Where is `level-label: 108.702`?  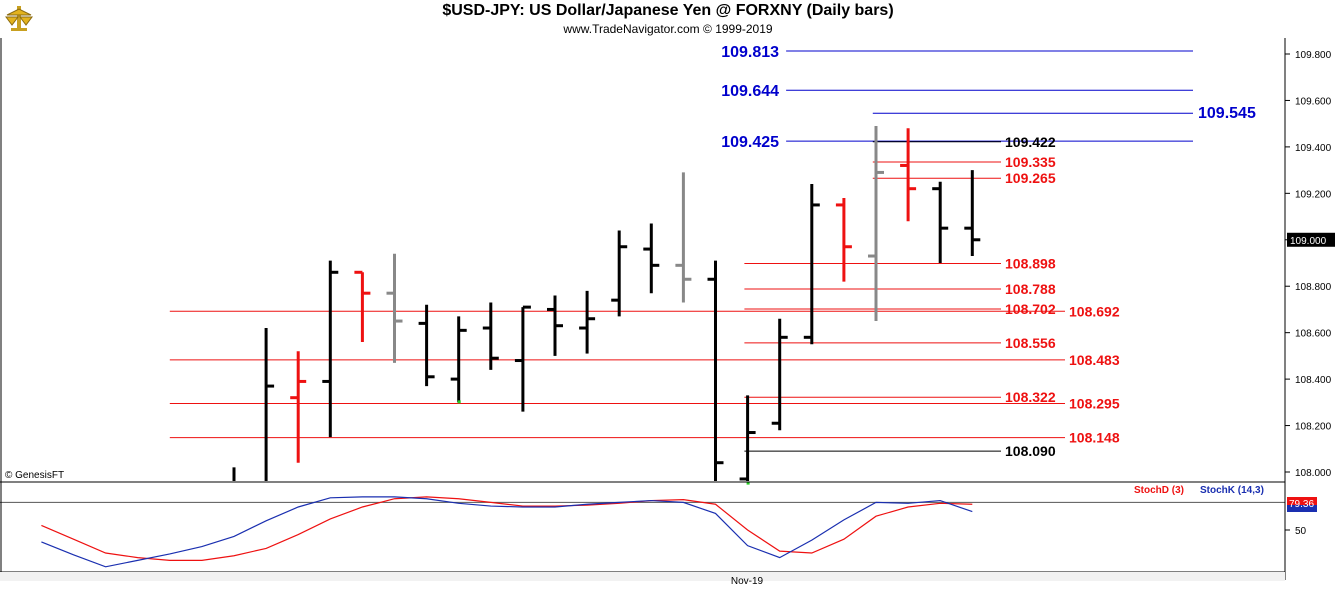 level-label: 108.702 is located at coordinates (1030, 309).